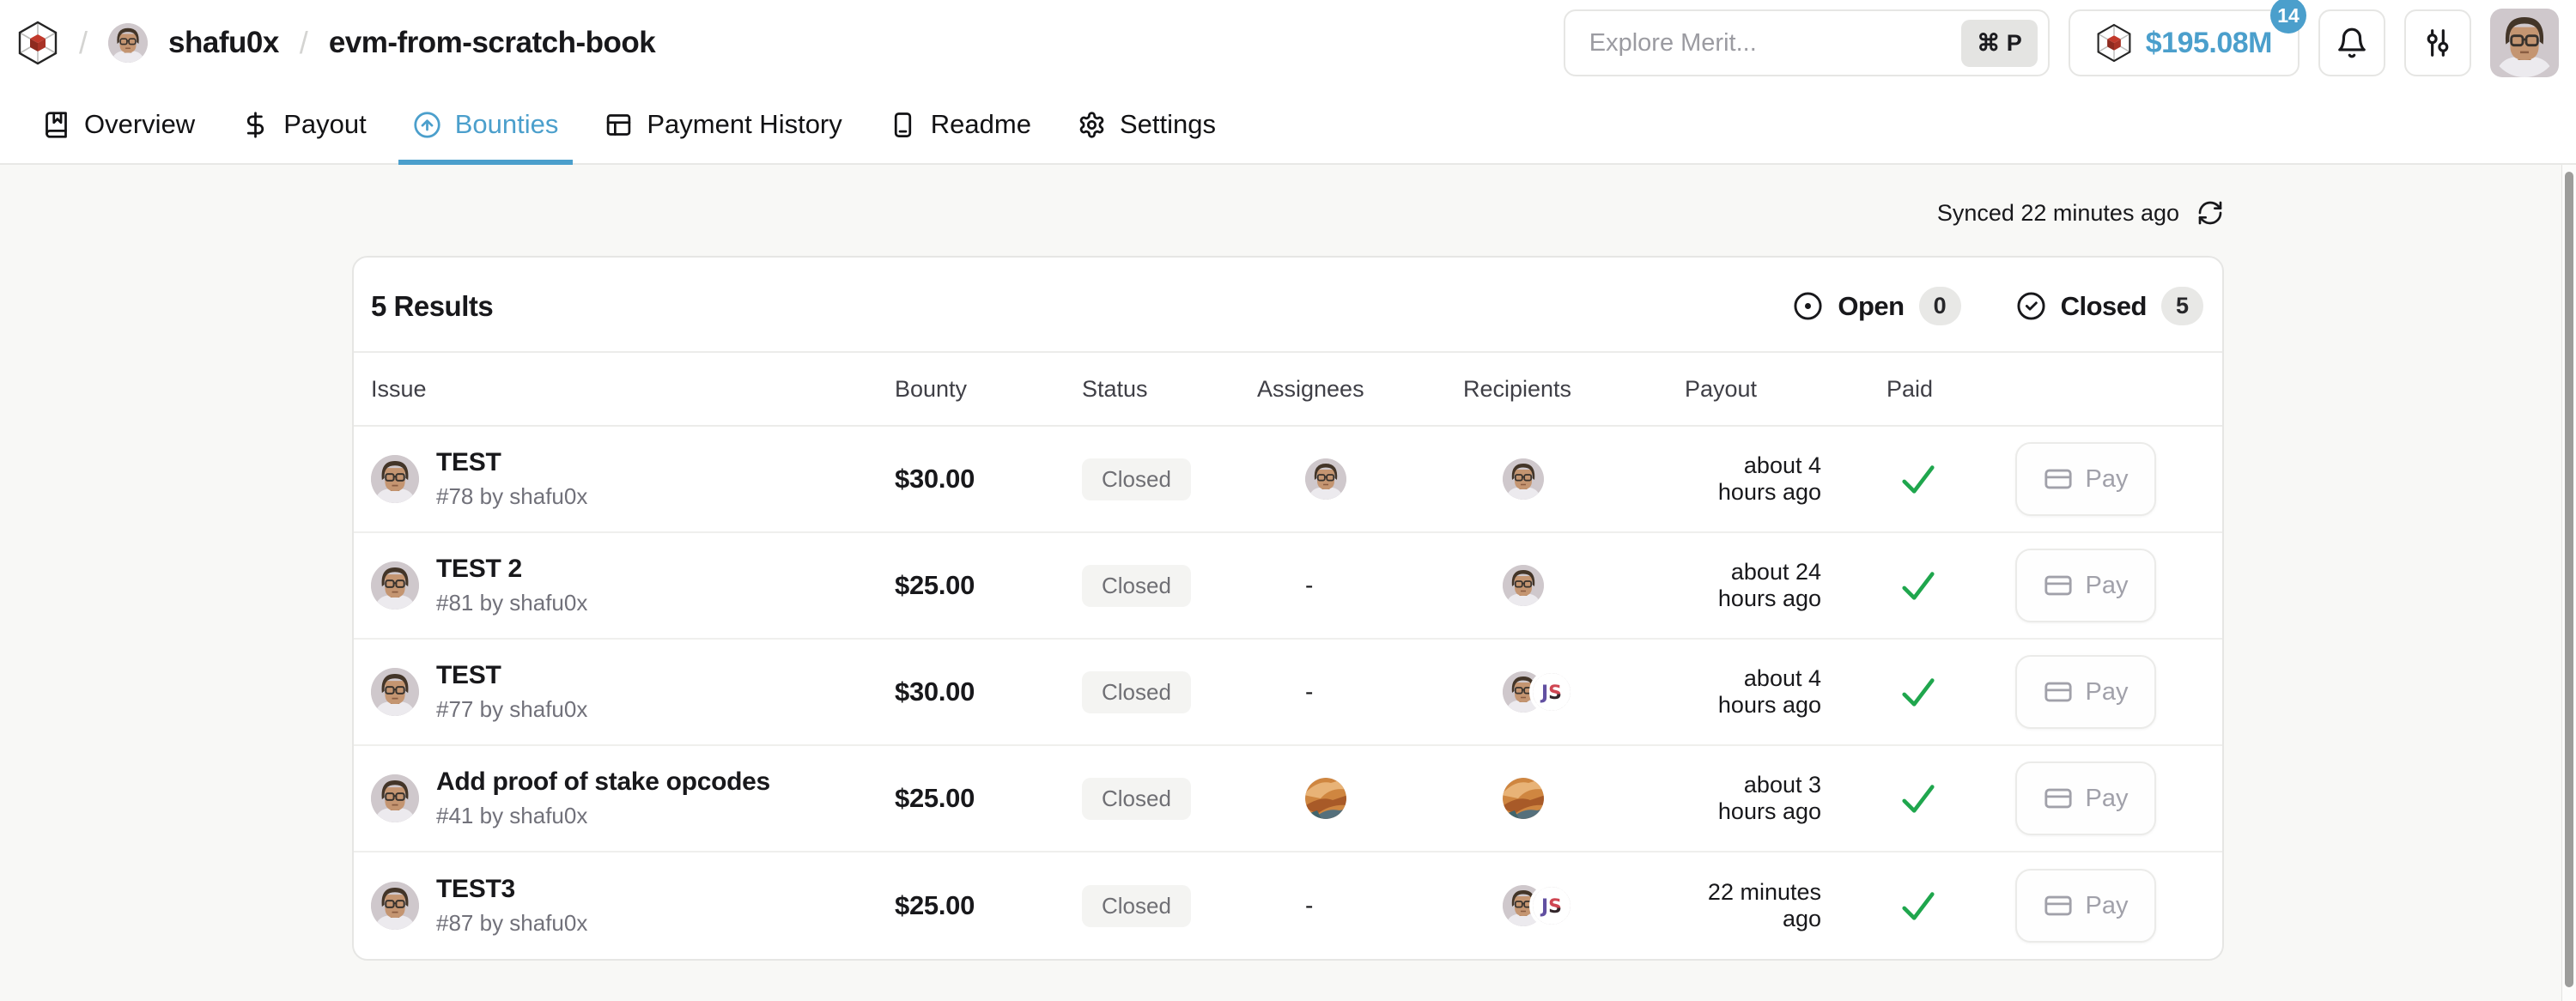 This screenshot has width=2576, height=1001. Describe the element at coordinates (1288, 213) in the screenshot. I see `sync-status: Synced 22 minutes ago` at that location.